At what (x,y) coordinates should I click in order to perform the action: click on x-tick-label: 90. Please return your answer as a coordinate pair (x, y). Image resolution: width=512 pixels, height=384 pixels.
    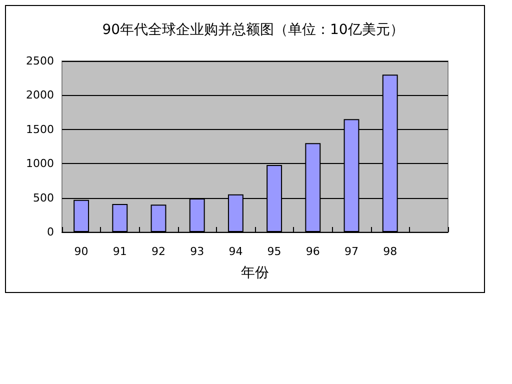
    Looking at the image, I should click on (81, 251).